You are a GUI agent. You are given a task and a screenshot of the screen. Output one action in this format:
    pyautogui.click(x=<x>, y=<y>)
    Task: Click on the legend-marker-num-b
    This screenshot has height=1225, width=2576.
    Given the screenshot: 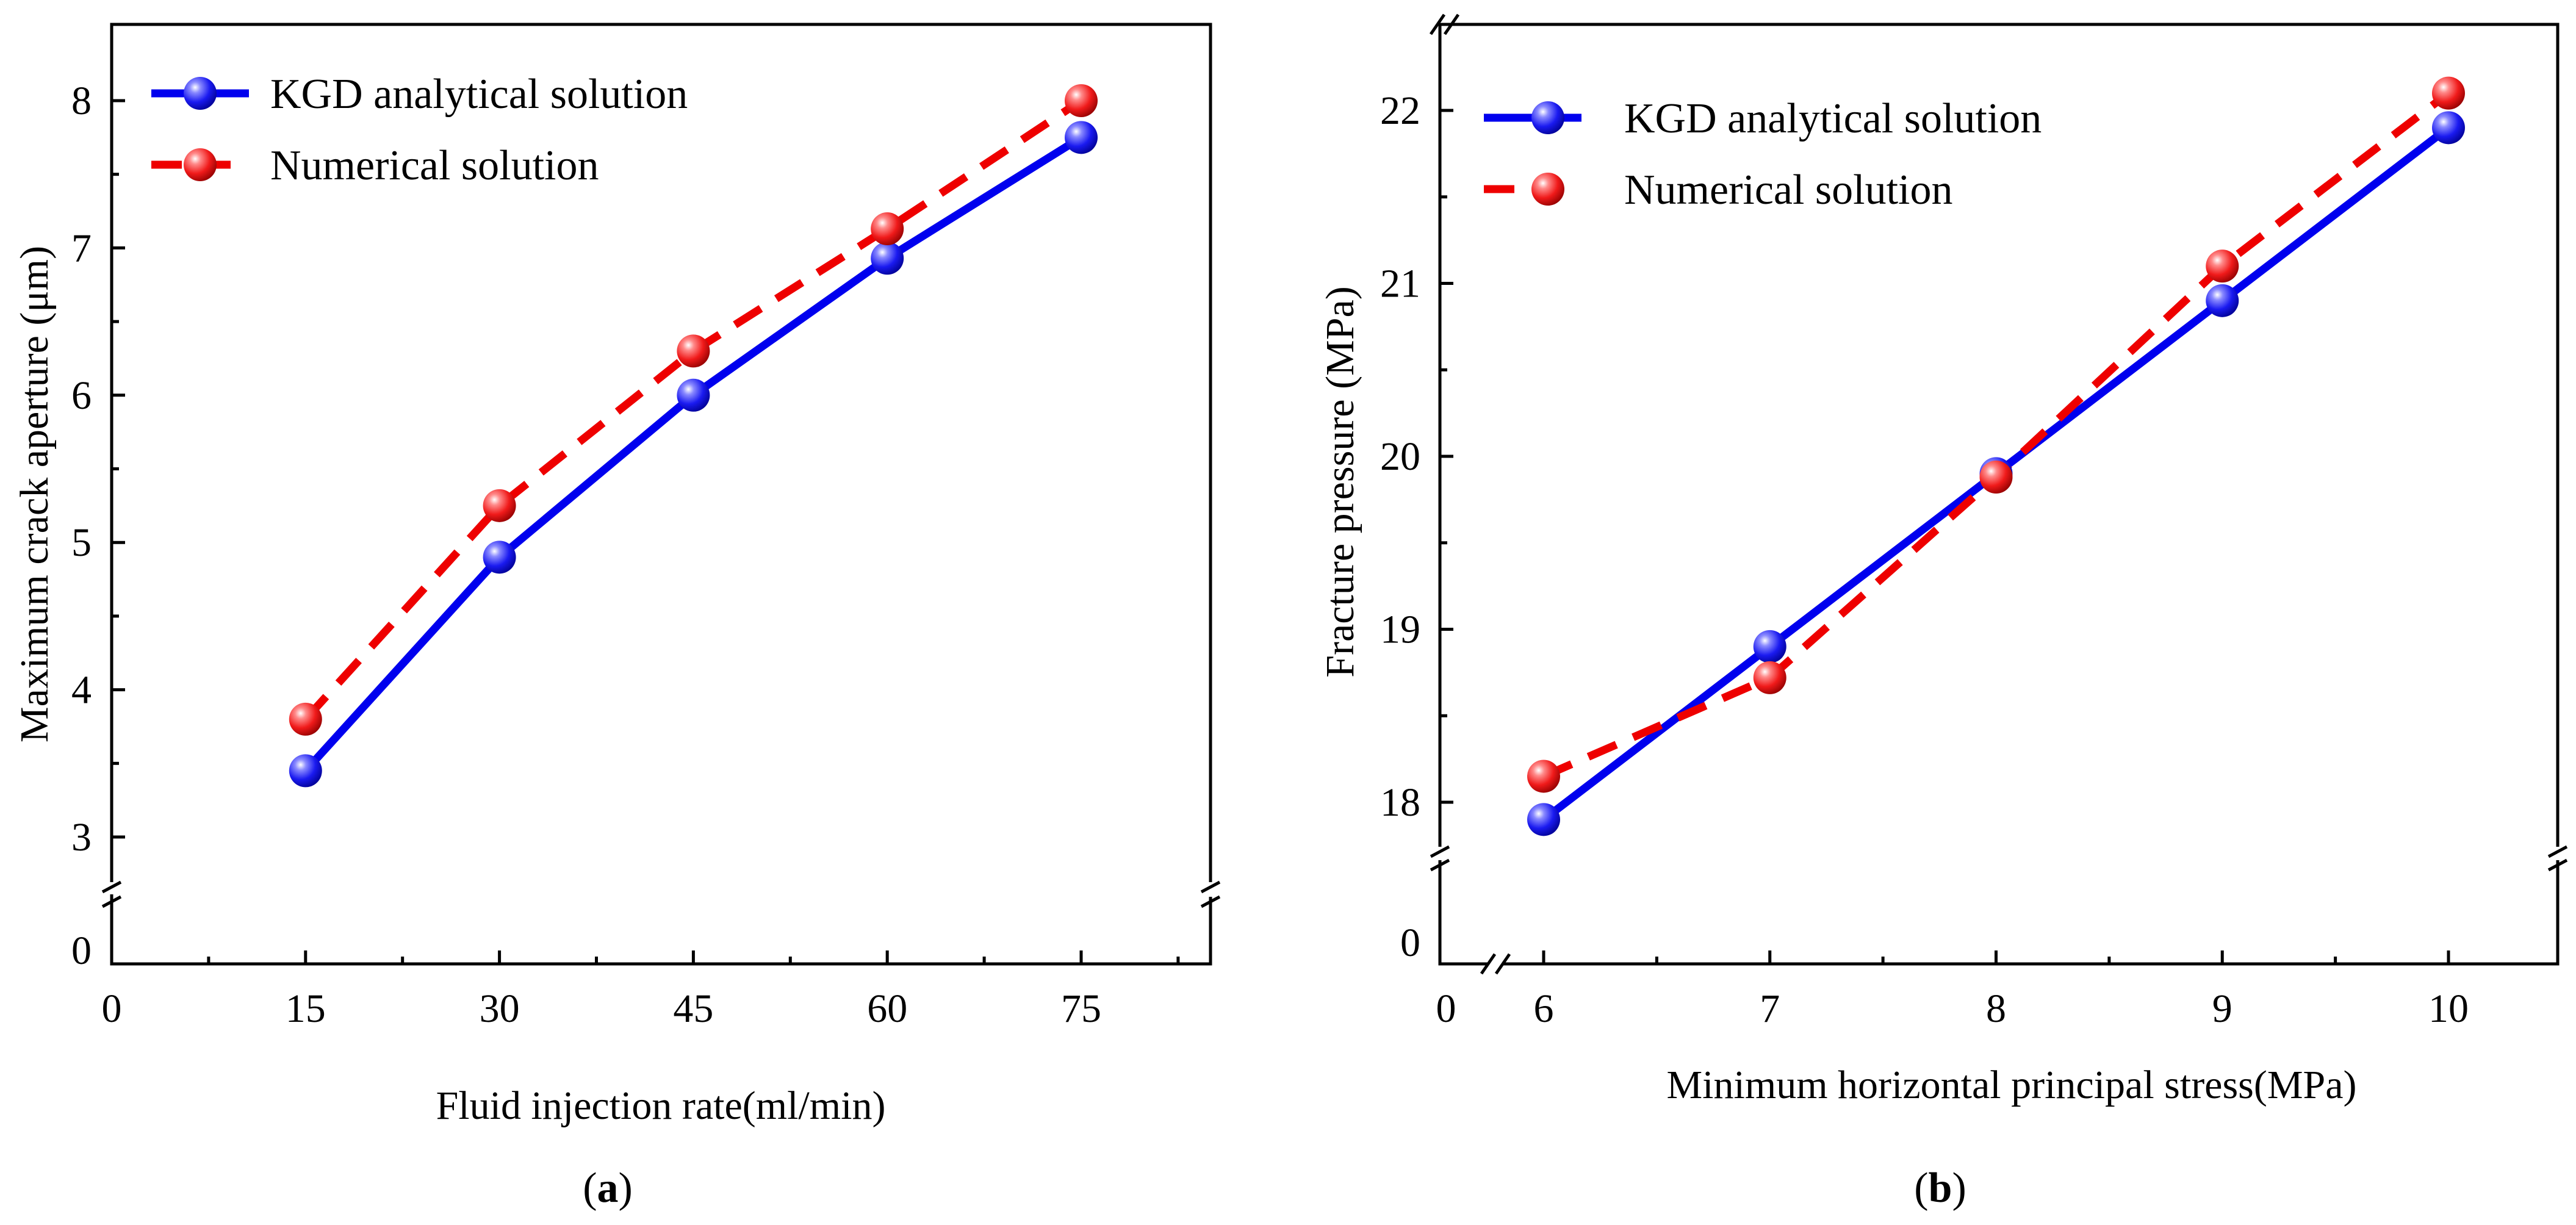 What is the action you would take?
    pyautogui.click(x=1547, y=189)
    